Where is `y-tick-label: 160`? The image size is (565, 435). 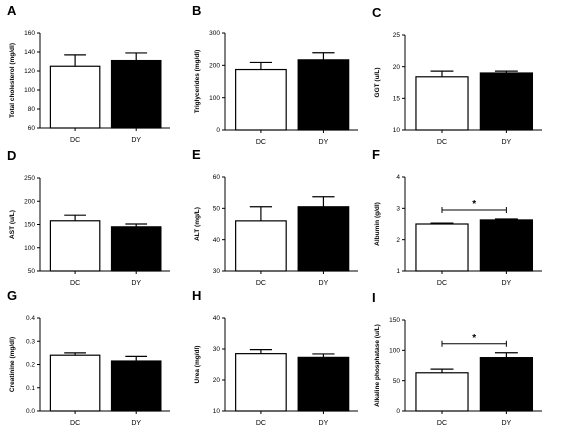 y-tick-label: 160 is located at coordinates (29, 33).